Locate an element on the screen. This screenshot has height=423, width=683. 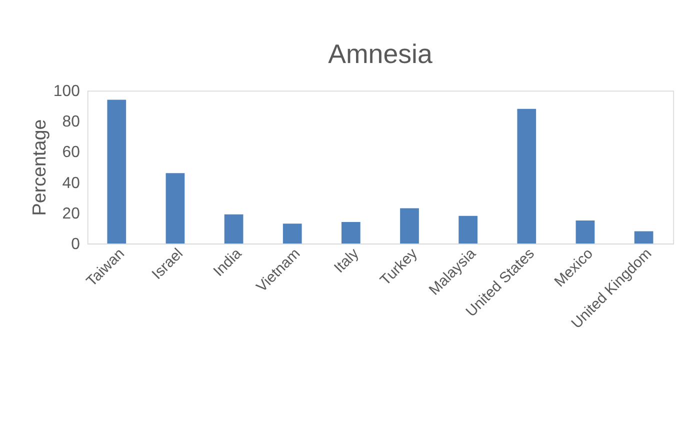
y-tick-label: 20 is located at coordinates (71, 213).